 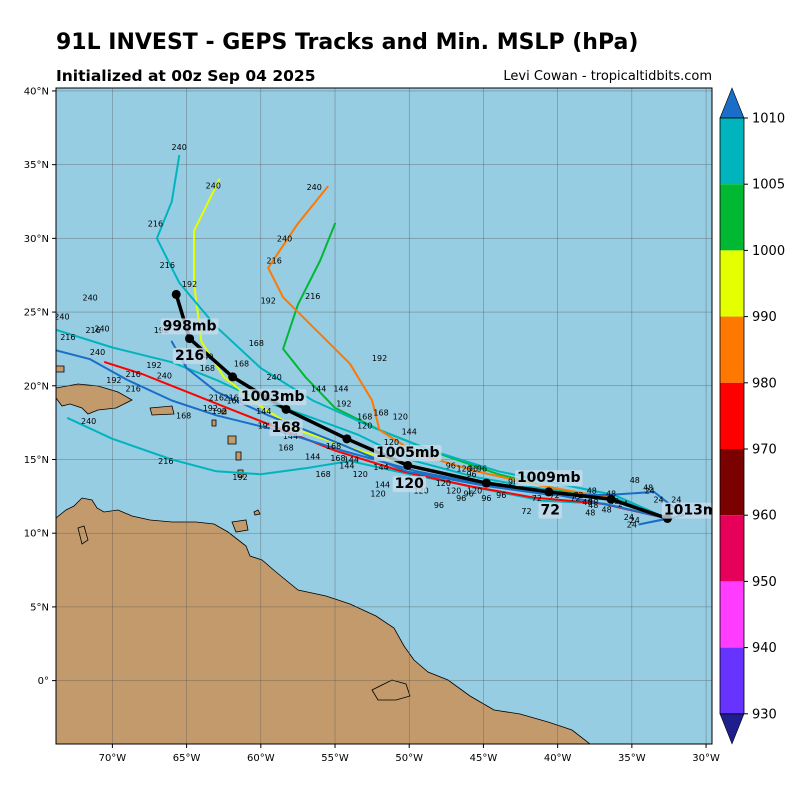 What do you see at coordinates (550, 510) in the screenshot?
I see `mean-hour-label-group: 72` at bounding box center [550, 510].